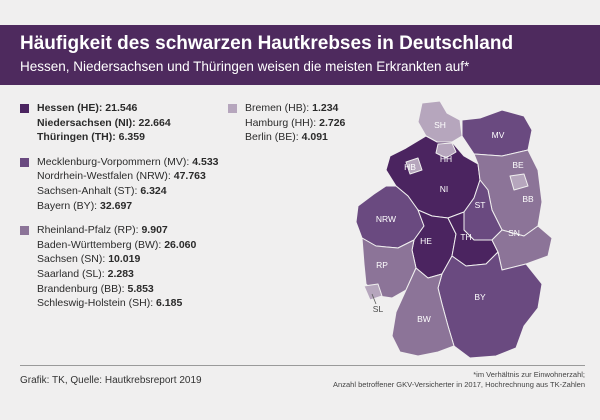 The image size is (600, 420). Describe the element at coordinates (446, 150) in the screenshot. I see `state-hh` at that location.